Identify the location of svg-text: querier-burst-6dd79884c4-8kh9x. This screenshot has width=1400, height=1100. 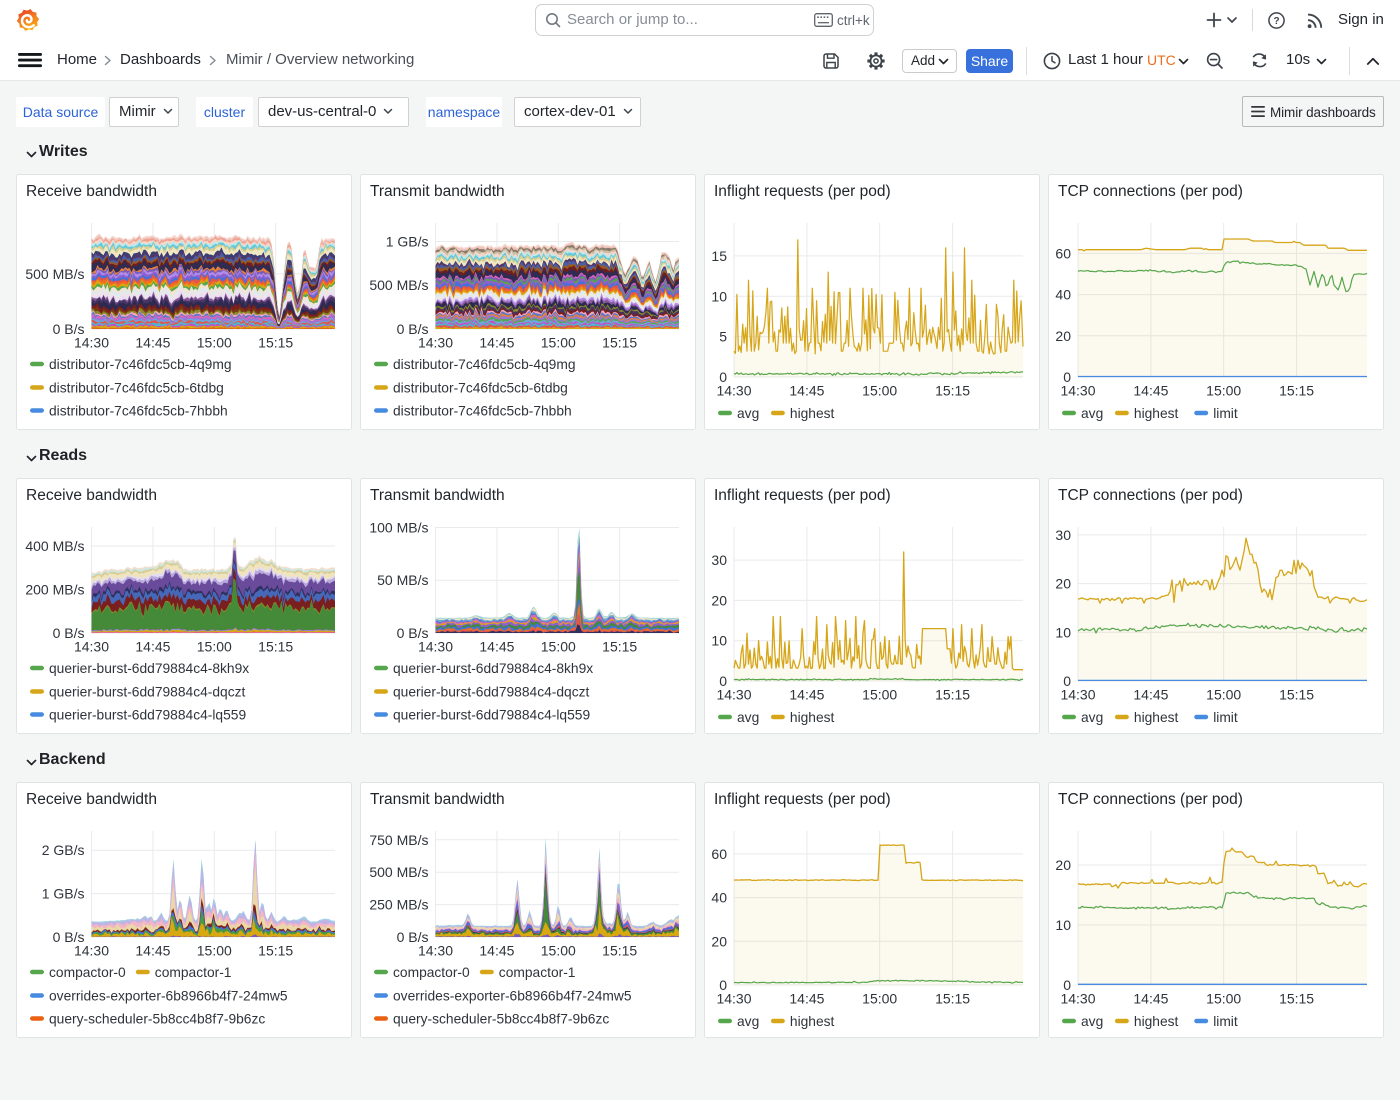
(149, 668).